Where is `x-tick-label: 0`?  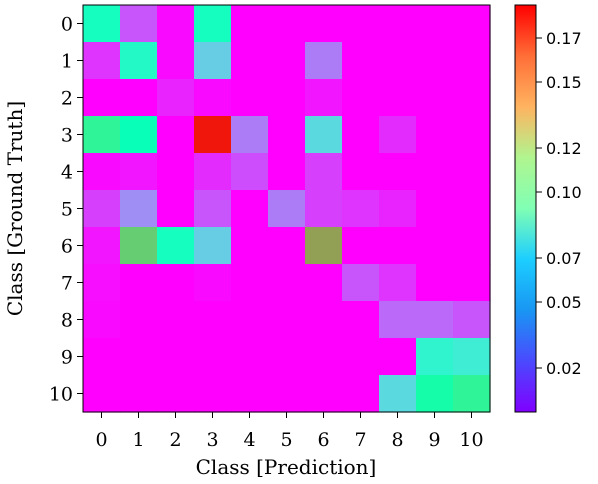 x-tick-label: 0 is located at coordinates (101, 440).